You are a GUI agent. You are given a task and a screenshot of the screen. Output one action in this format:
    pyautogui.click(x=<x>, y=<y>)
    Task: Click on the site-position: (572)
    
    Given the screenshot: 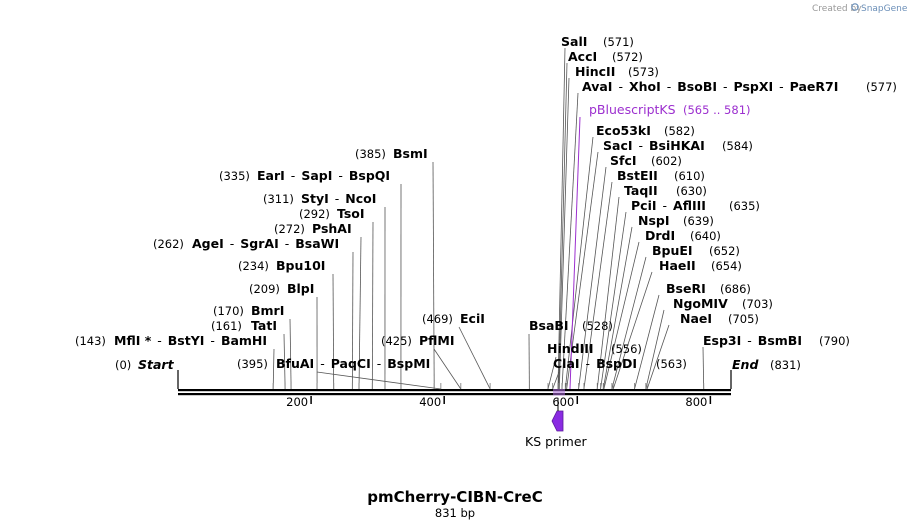 What is the action you would take?
    pyautogui.click(x=627, y=57)
    